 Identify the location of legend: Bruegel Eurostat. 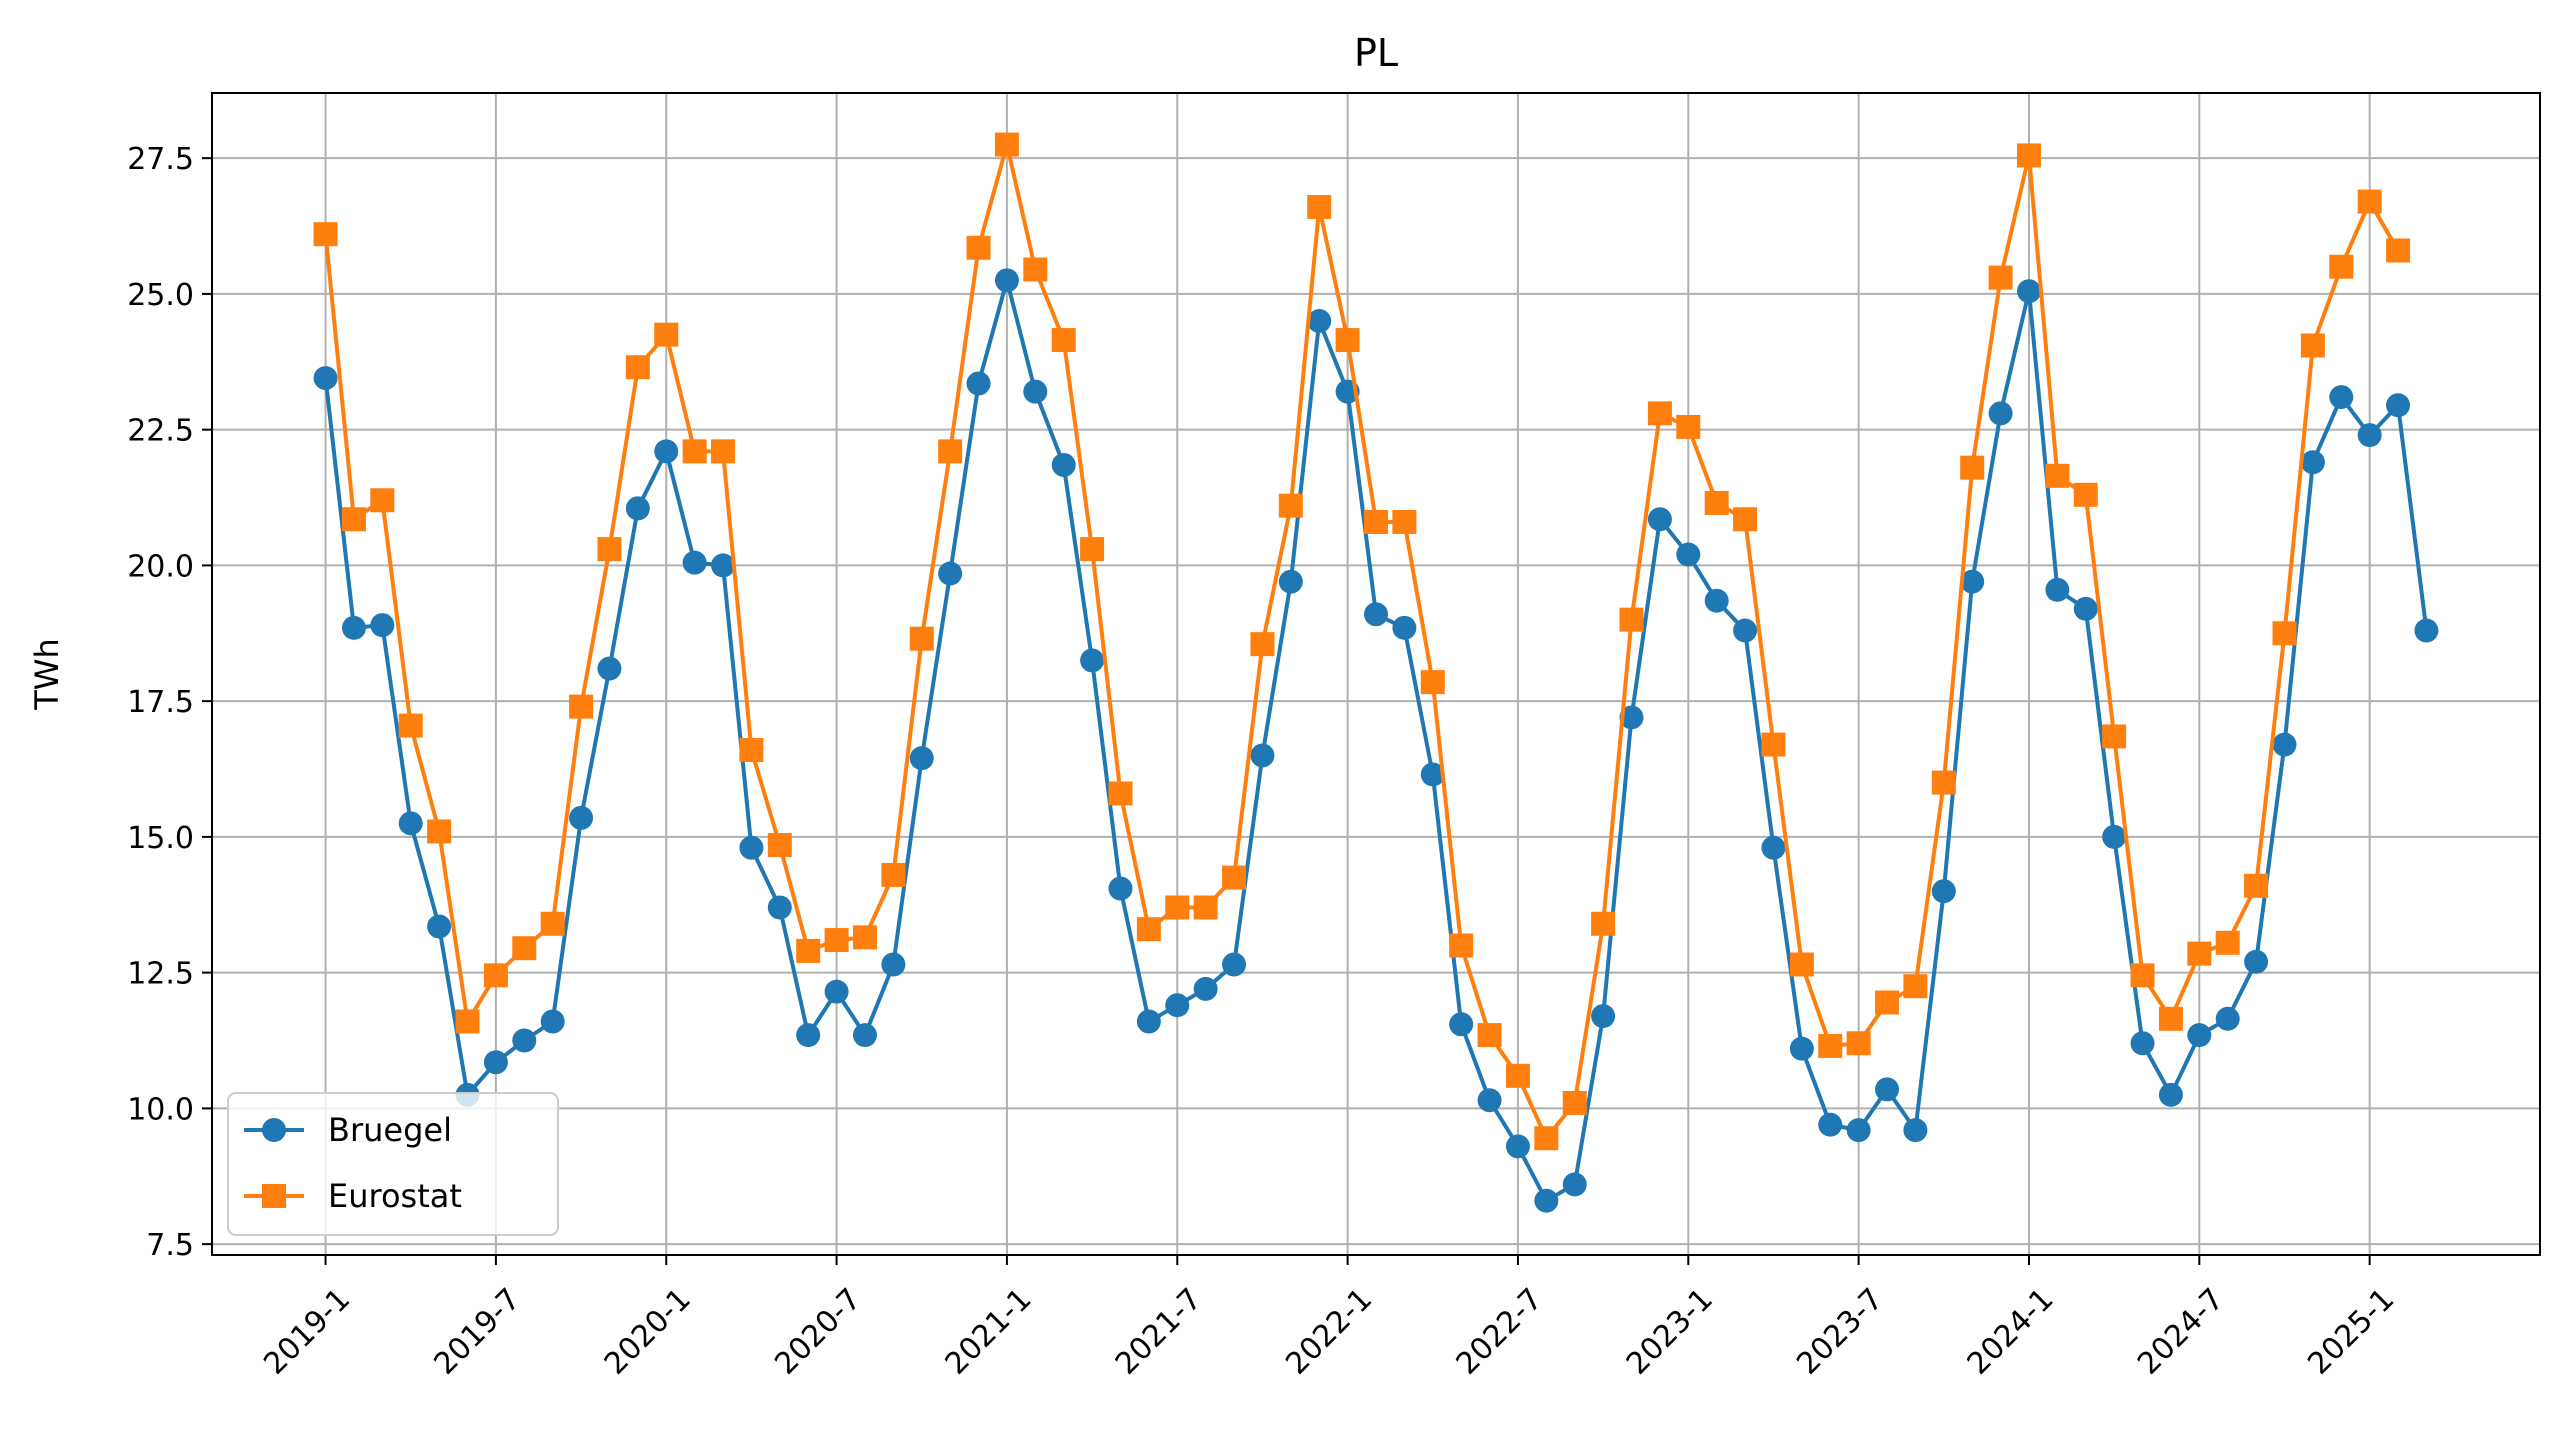
(393, 1164).